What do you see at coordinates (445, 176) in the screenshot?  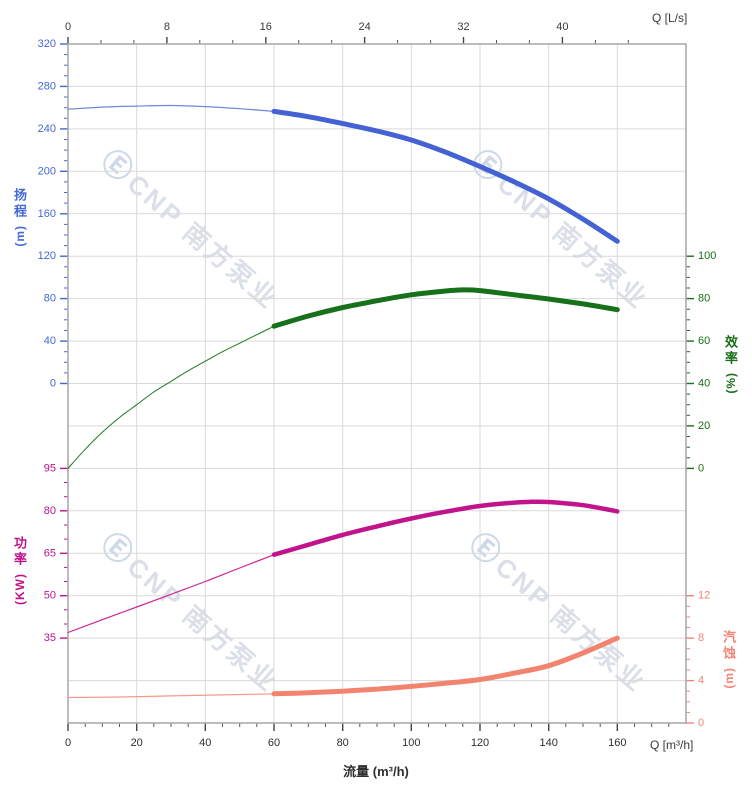 I see `head-curve-thick` at bounding box center [445, 176].